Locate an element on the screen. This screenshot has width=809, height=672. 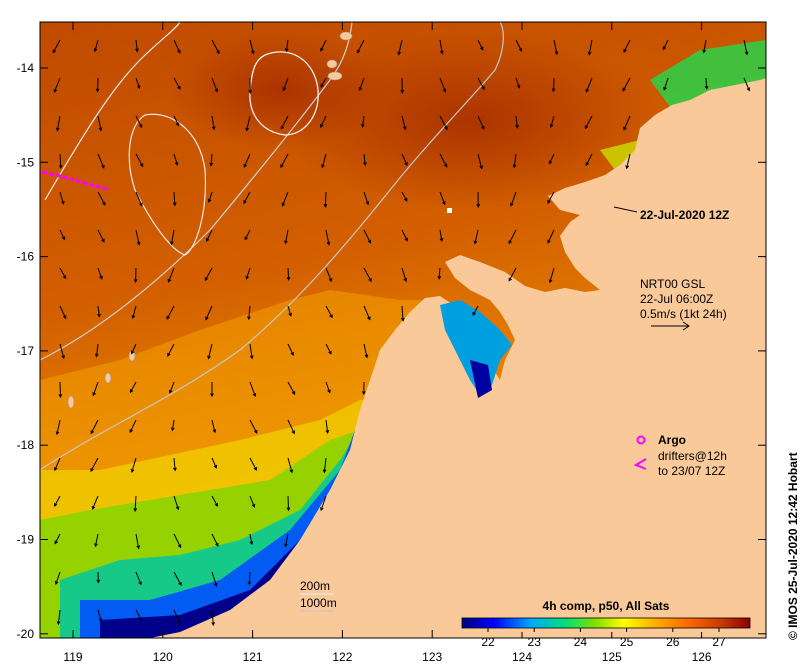
island is located at coordinates (132, 356).